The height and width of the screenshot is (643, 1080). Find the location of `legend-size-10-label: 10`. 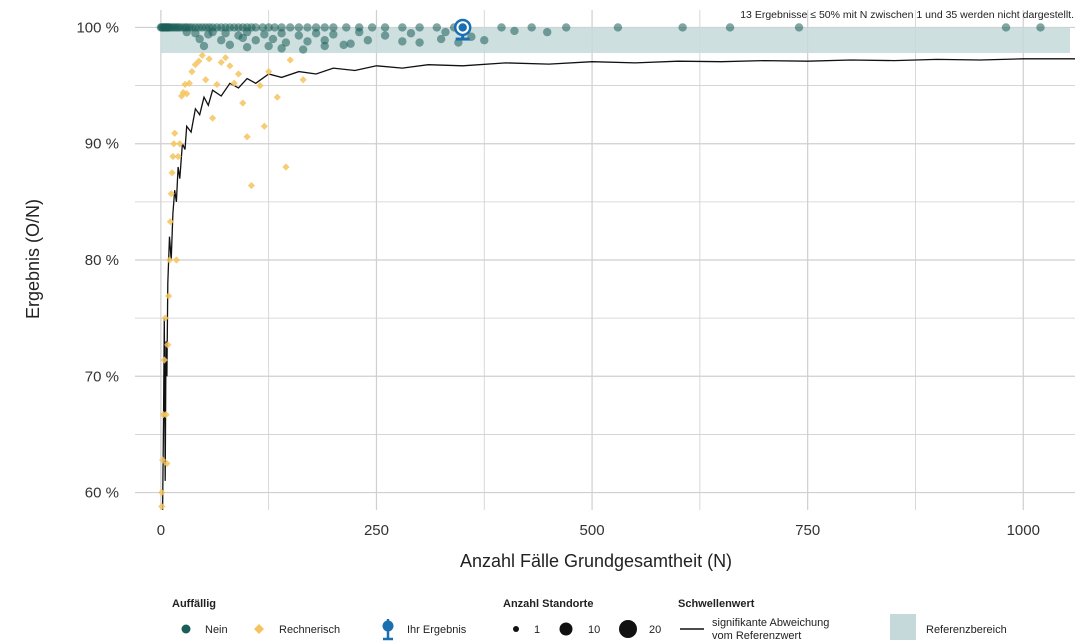

legend-size-10-label: 10 is located at coordinates (594, 630).